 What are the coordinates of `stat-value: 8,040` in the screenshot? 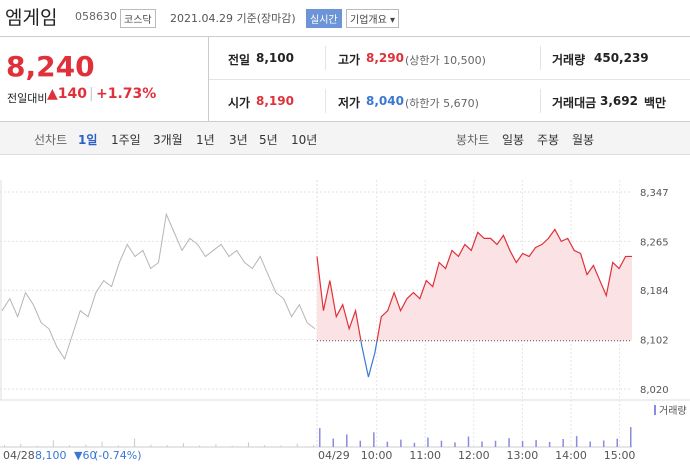 It's located at (385, 101).